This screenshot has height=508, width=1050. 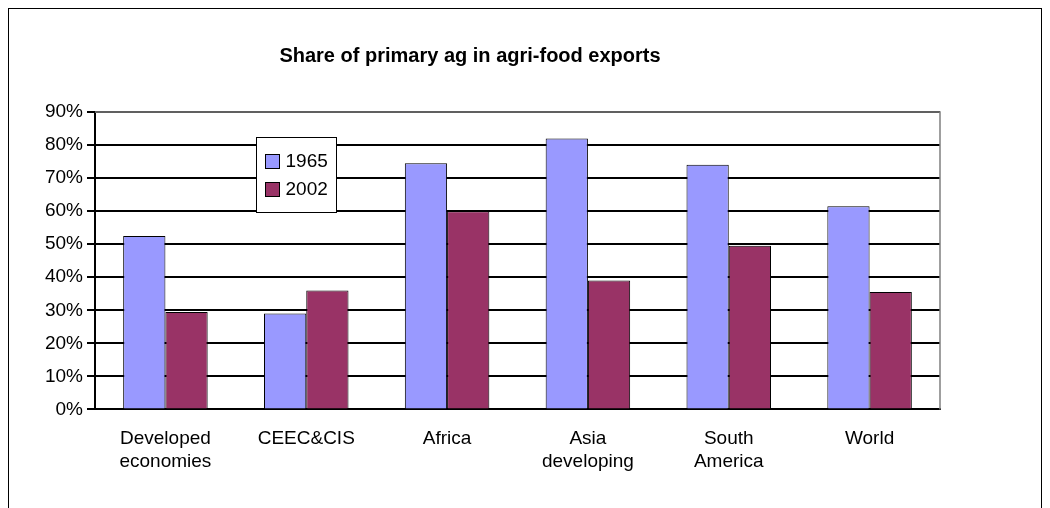 I want to click on x-tick-label: Developed economies, so click(x=165, y=449).